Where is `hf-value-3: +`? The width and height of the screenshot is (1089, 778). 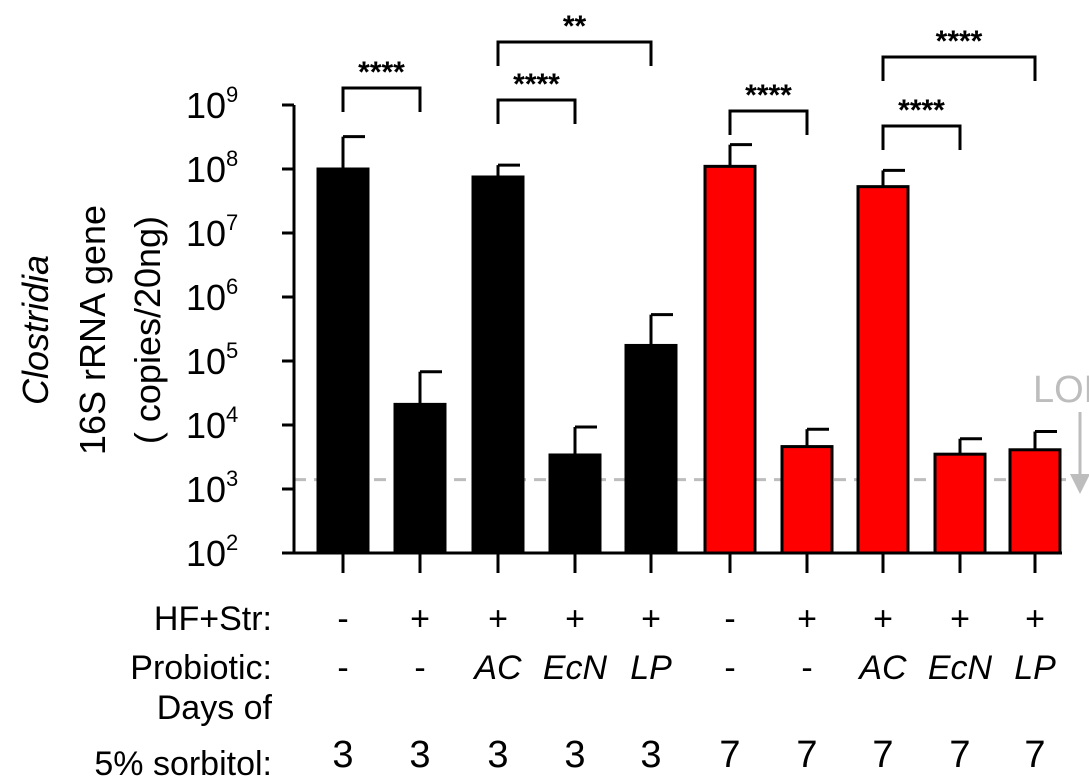 hf-value-3: + is located at coordinates (498, 619).